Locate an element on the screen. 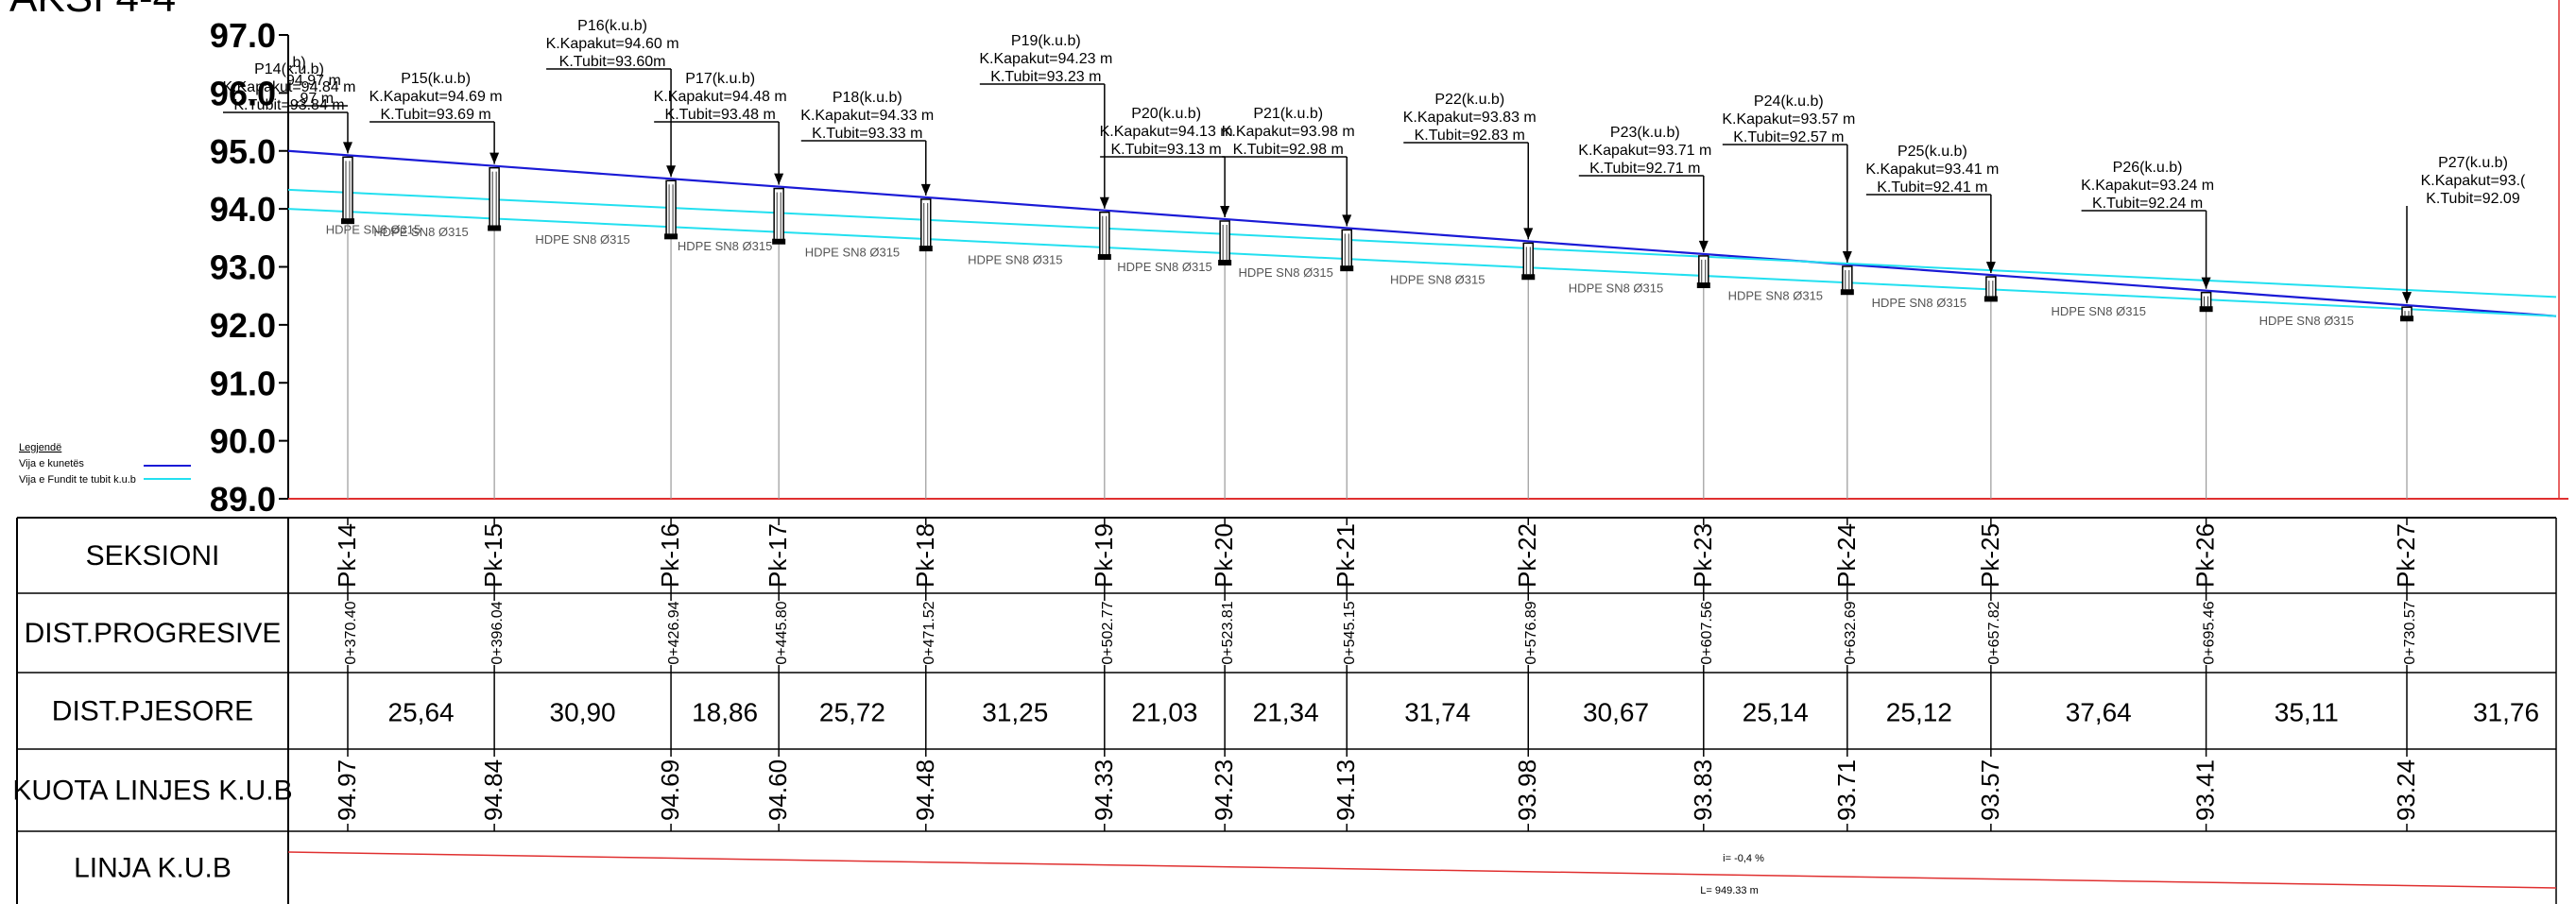  section-progressive-label: 0+445.80 is located at coordinates (782, 633).